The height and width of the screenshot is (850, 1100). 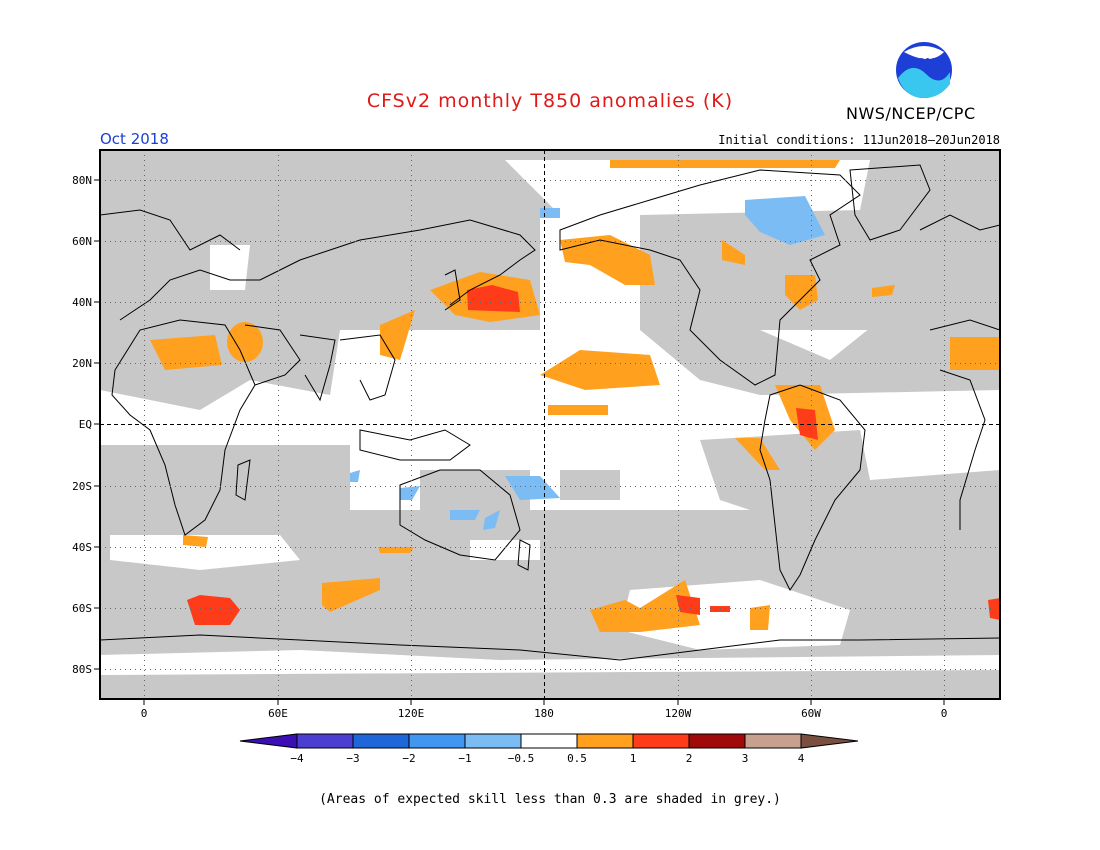 I want to click on lat-label: 80N, so click(x=82, y=180).